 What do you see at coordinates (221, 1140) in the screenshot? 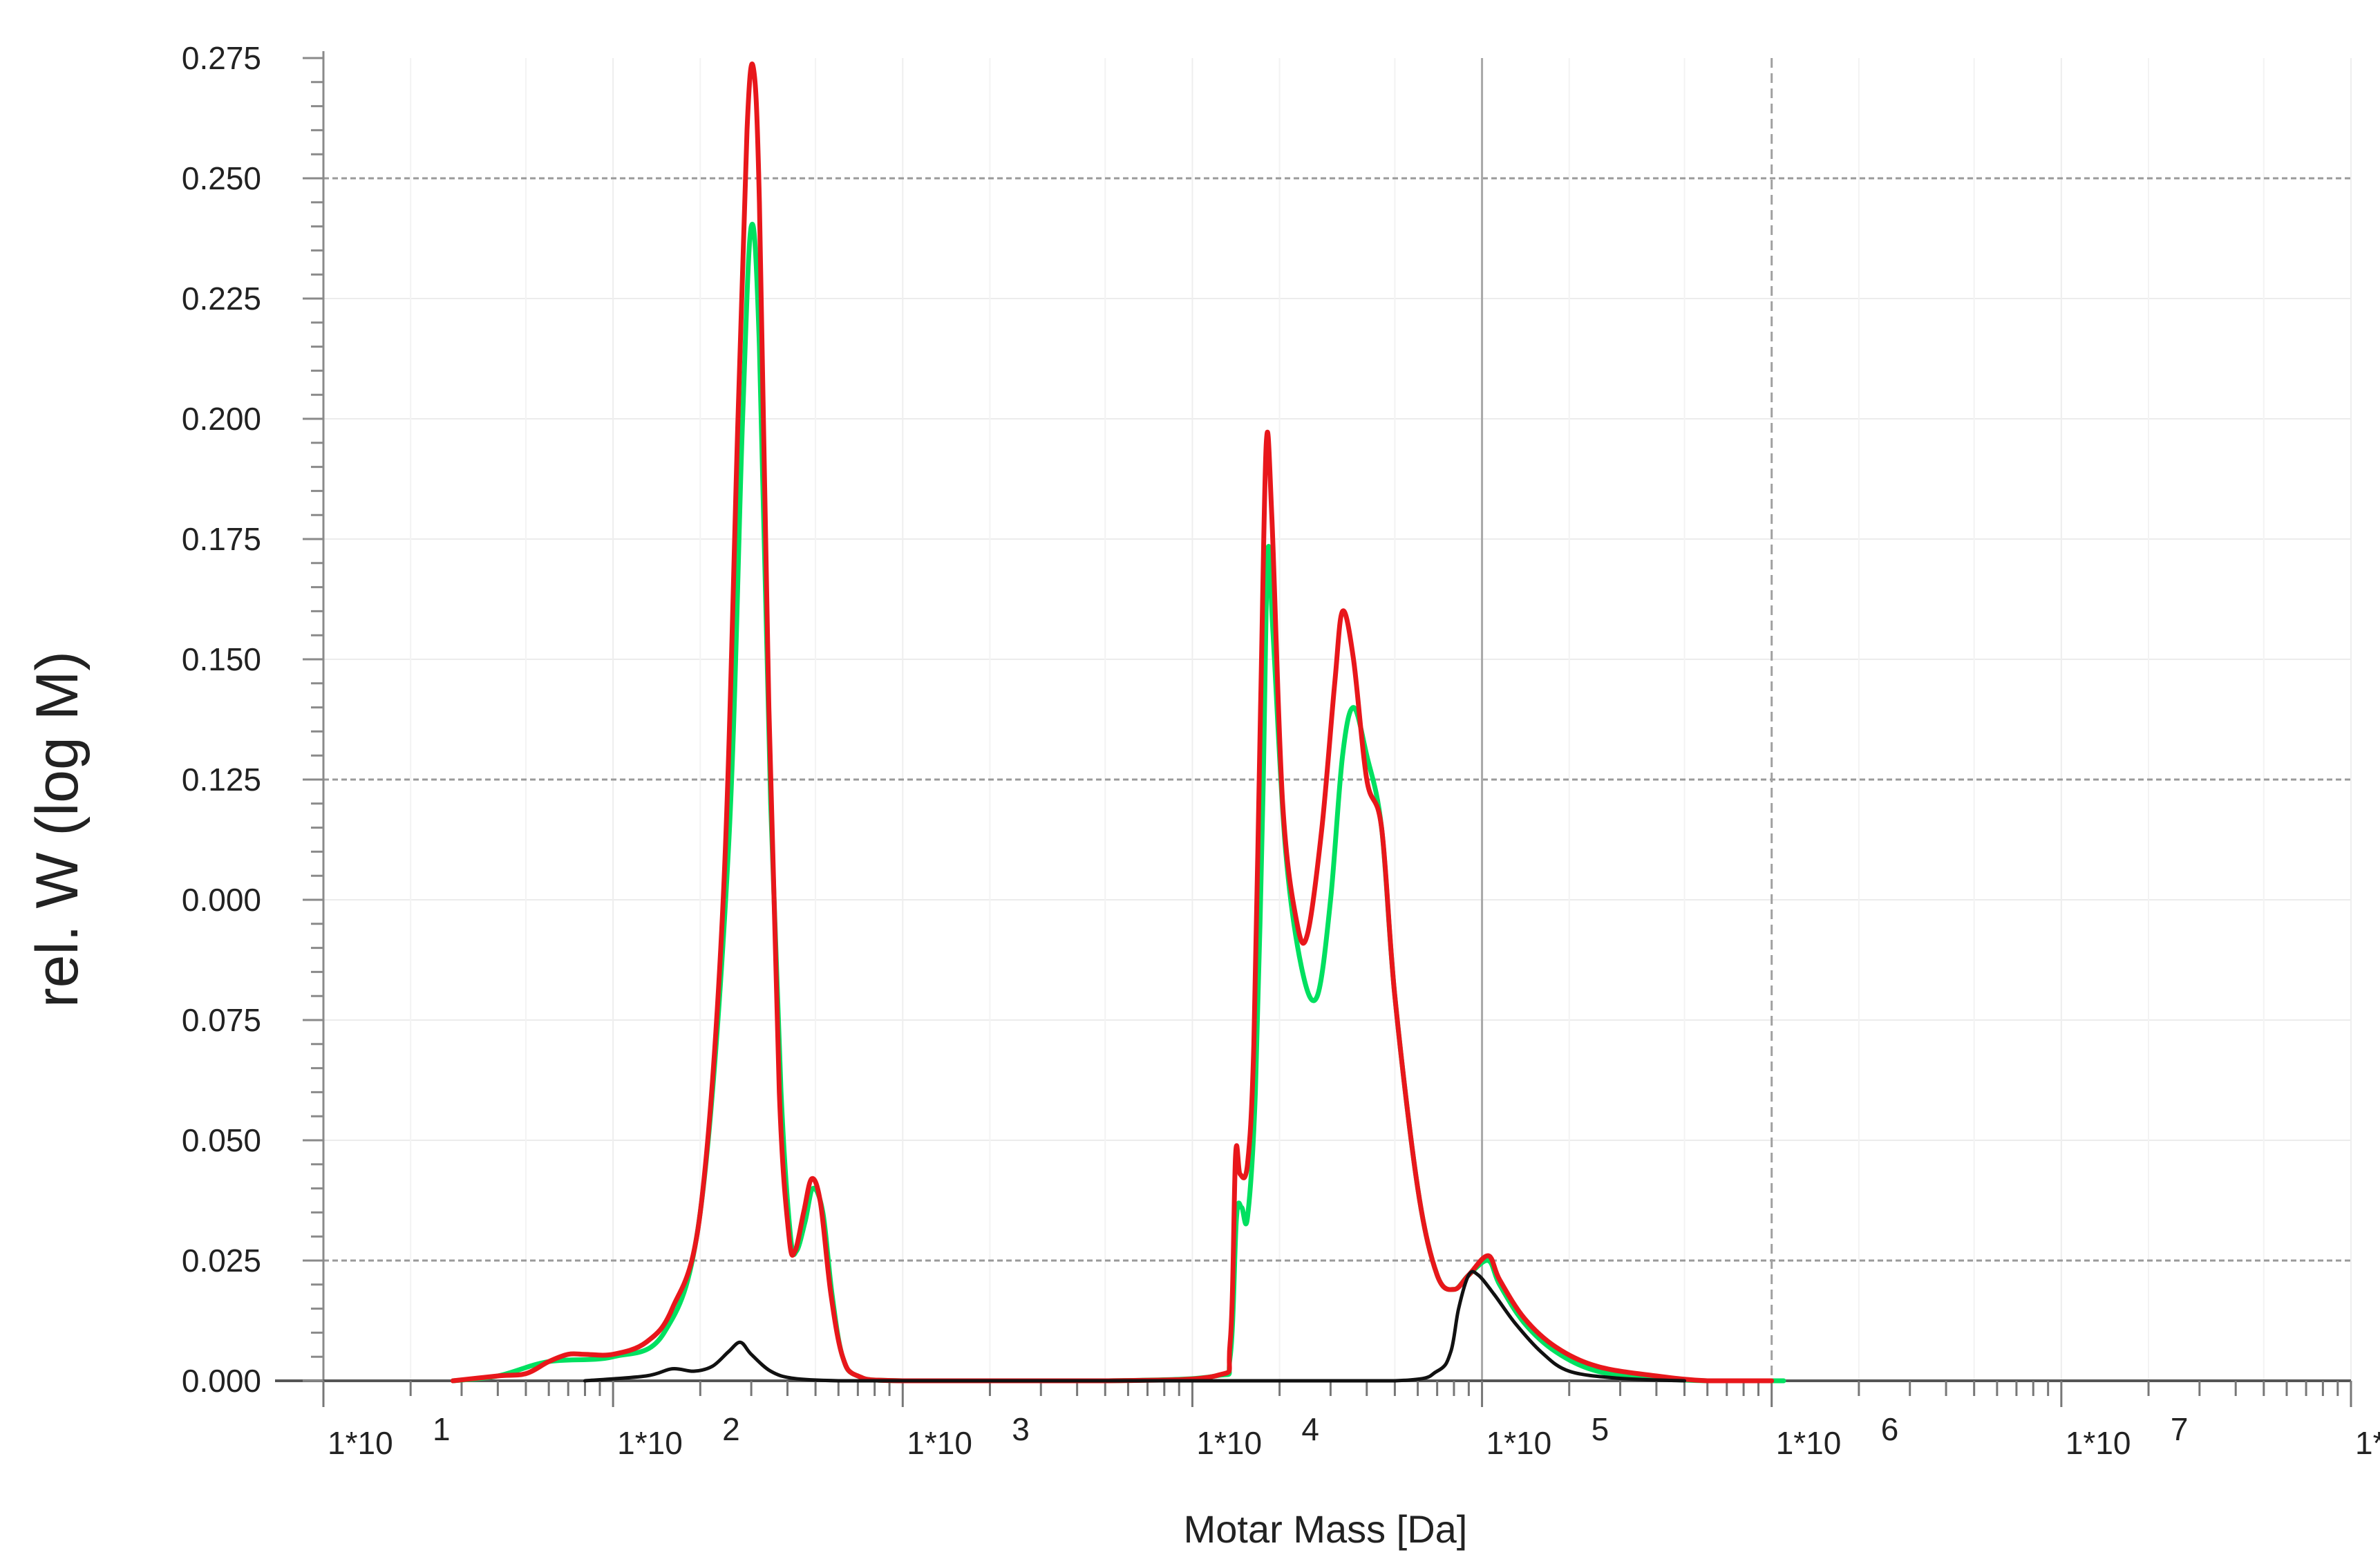
I see `y-tick-label: 0.050` at bounding box center [221, 1140].